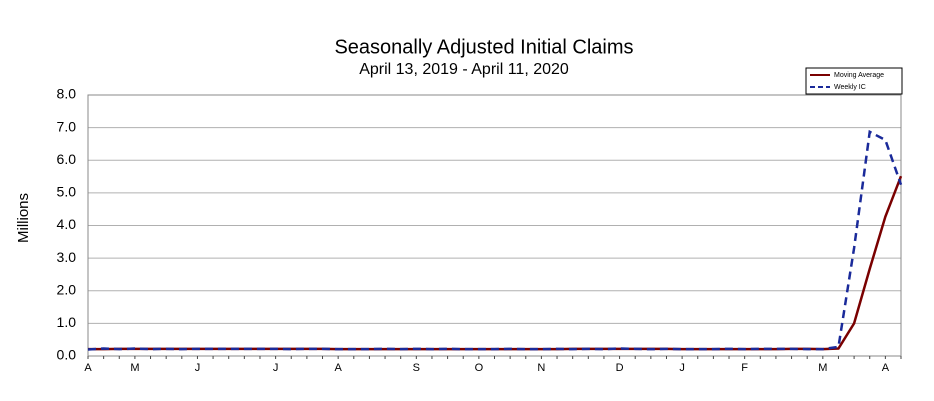 Image resolution: width=934 pixels, height=401 pixels. I want to click on y-tick-label: 1.0, so click(67, 322).